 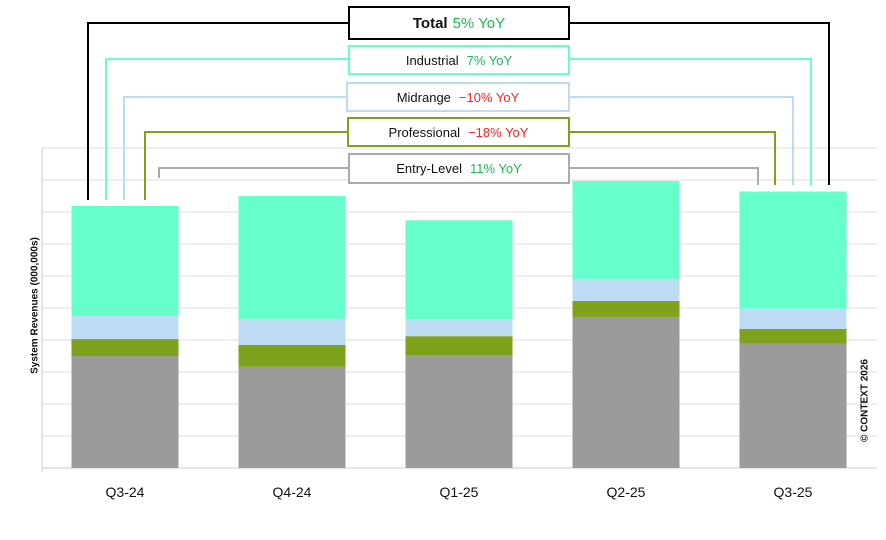 What do you see at coordinates (125, 492) in the screenshot?
I see `x-tick-label: Q3-24` at bounding box center [125, 492].